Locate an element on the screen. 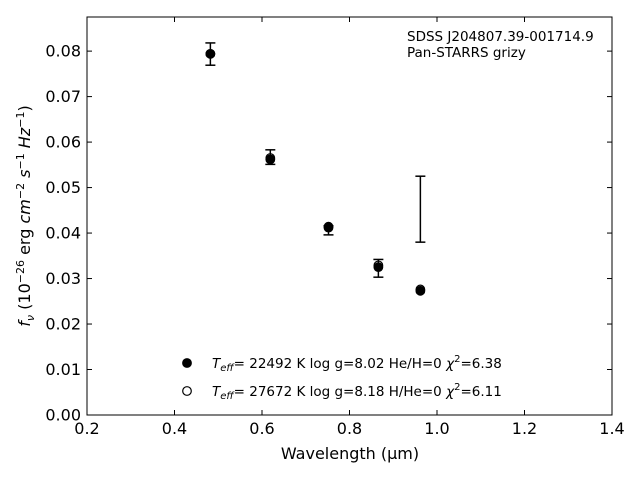 Image resolution: width=640 pixels, height=484 pixels. legend-entry-2: Teff= 27672 K log g=8.18 H/He=0 χ2=6.11 is located at coordinates (342, 392).